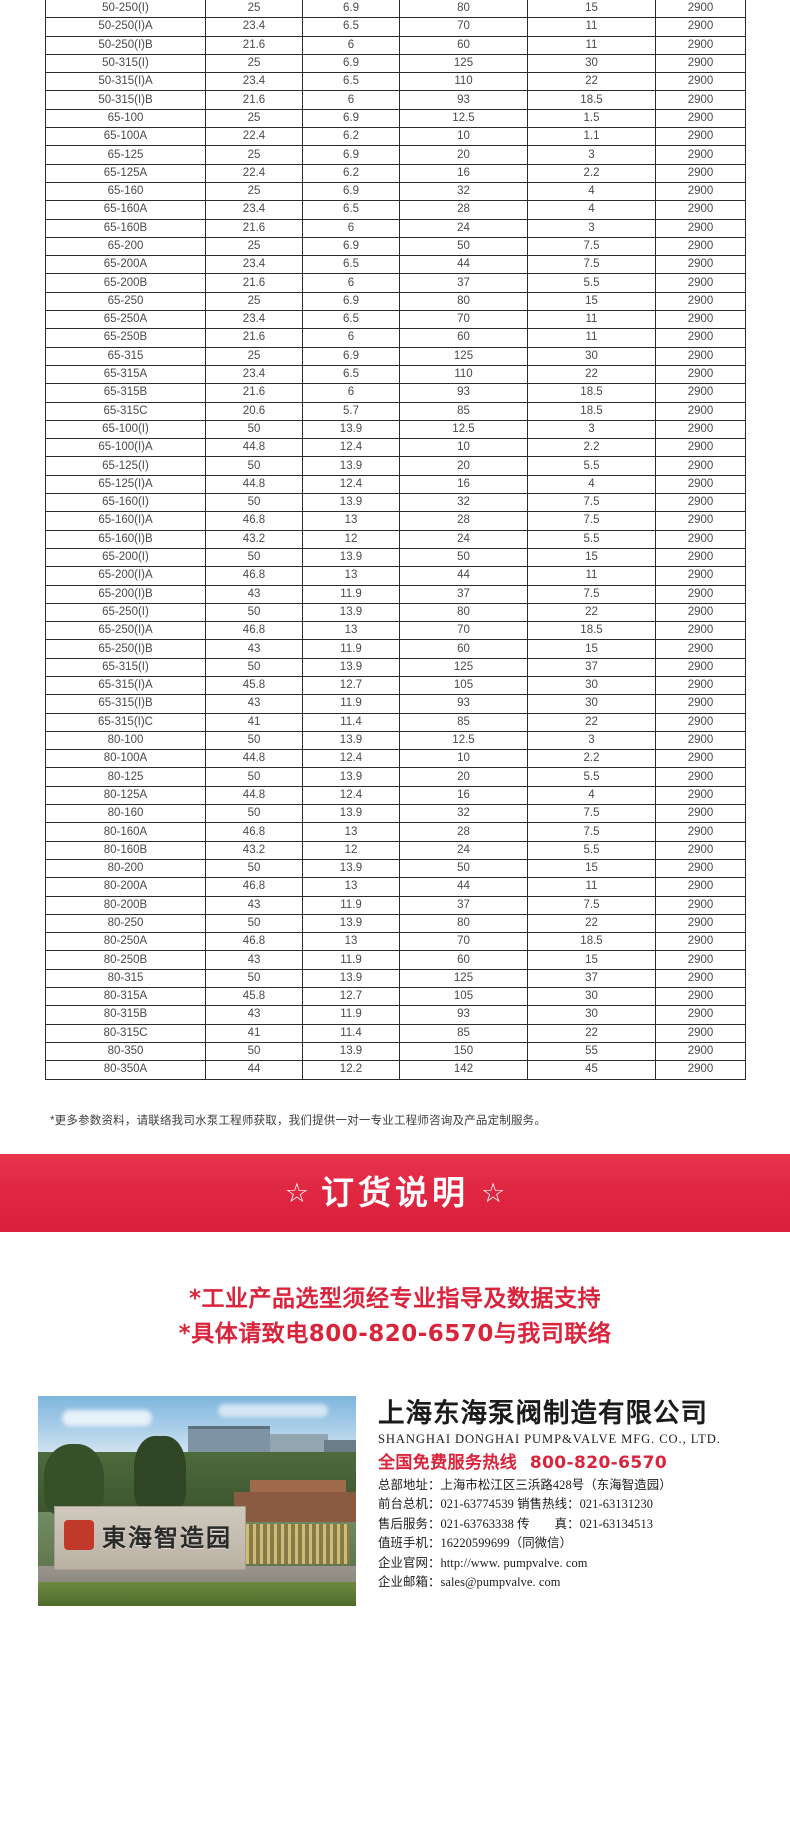  I want to click on company-name-cn: 上海东海泵阀制造有限公司, so click(543, 1413).